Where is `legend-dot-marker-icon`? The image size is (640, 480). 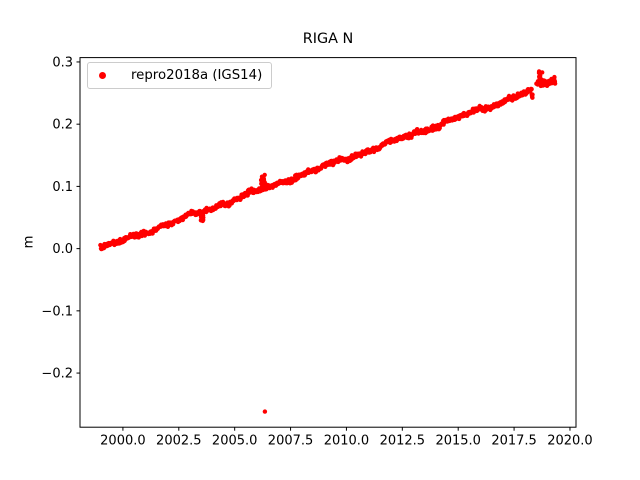 legend-dot-marker-icon is located at coordinates (102, 75).